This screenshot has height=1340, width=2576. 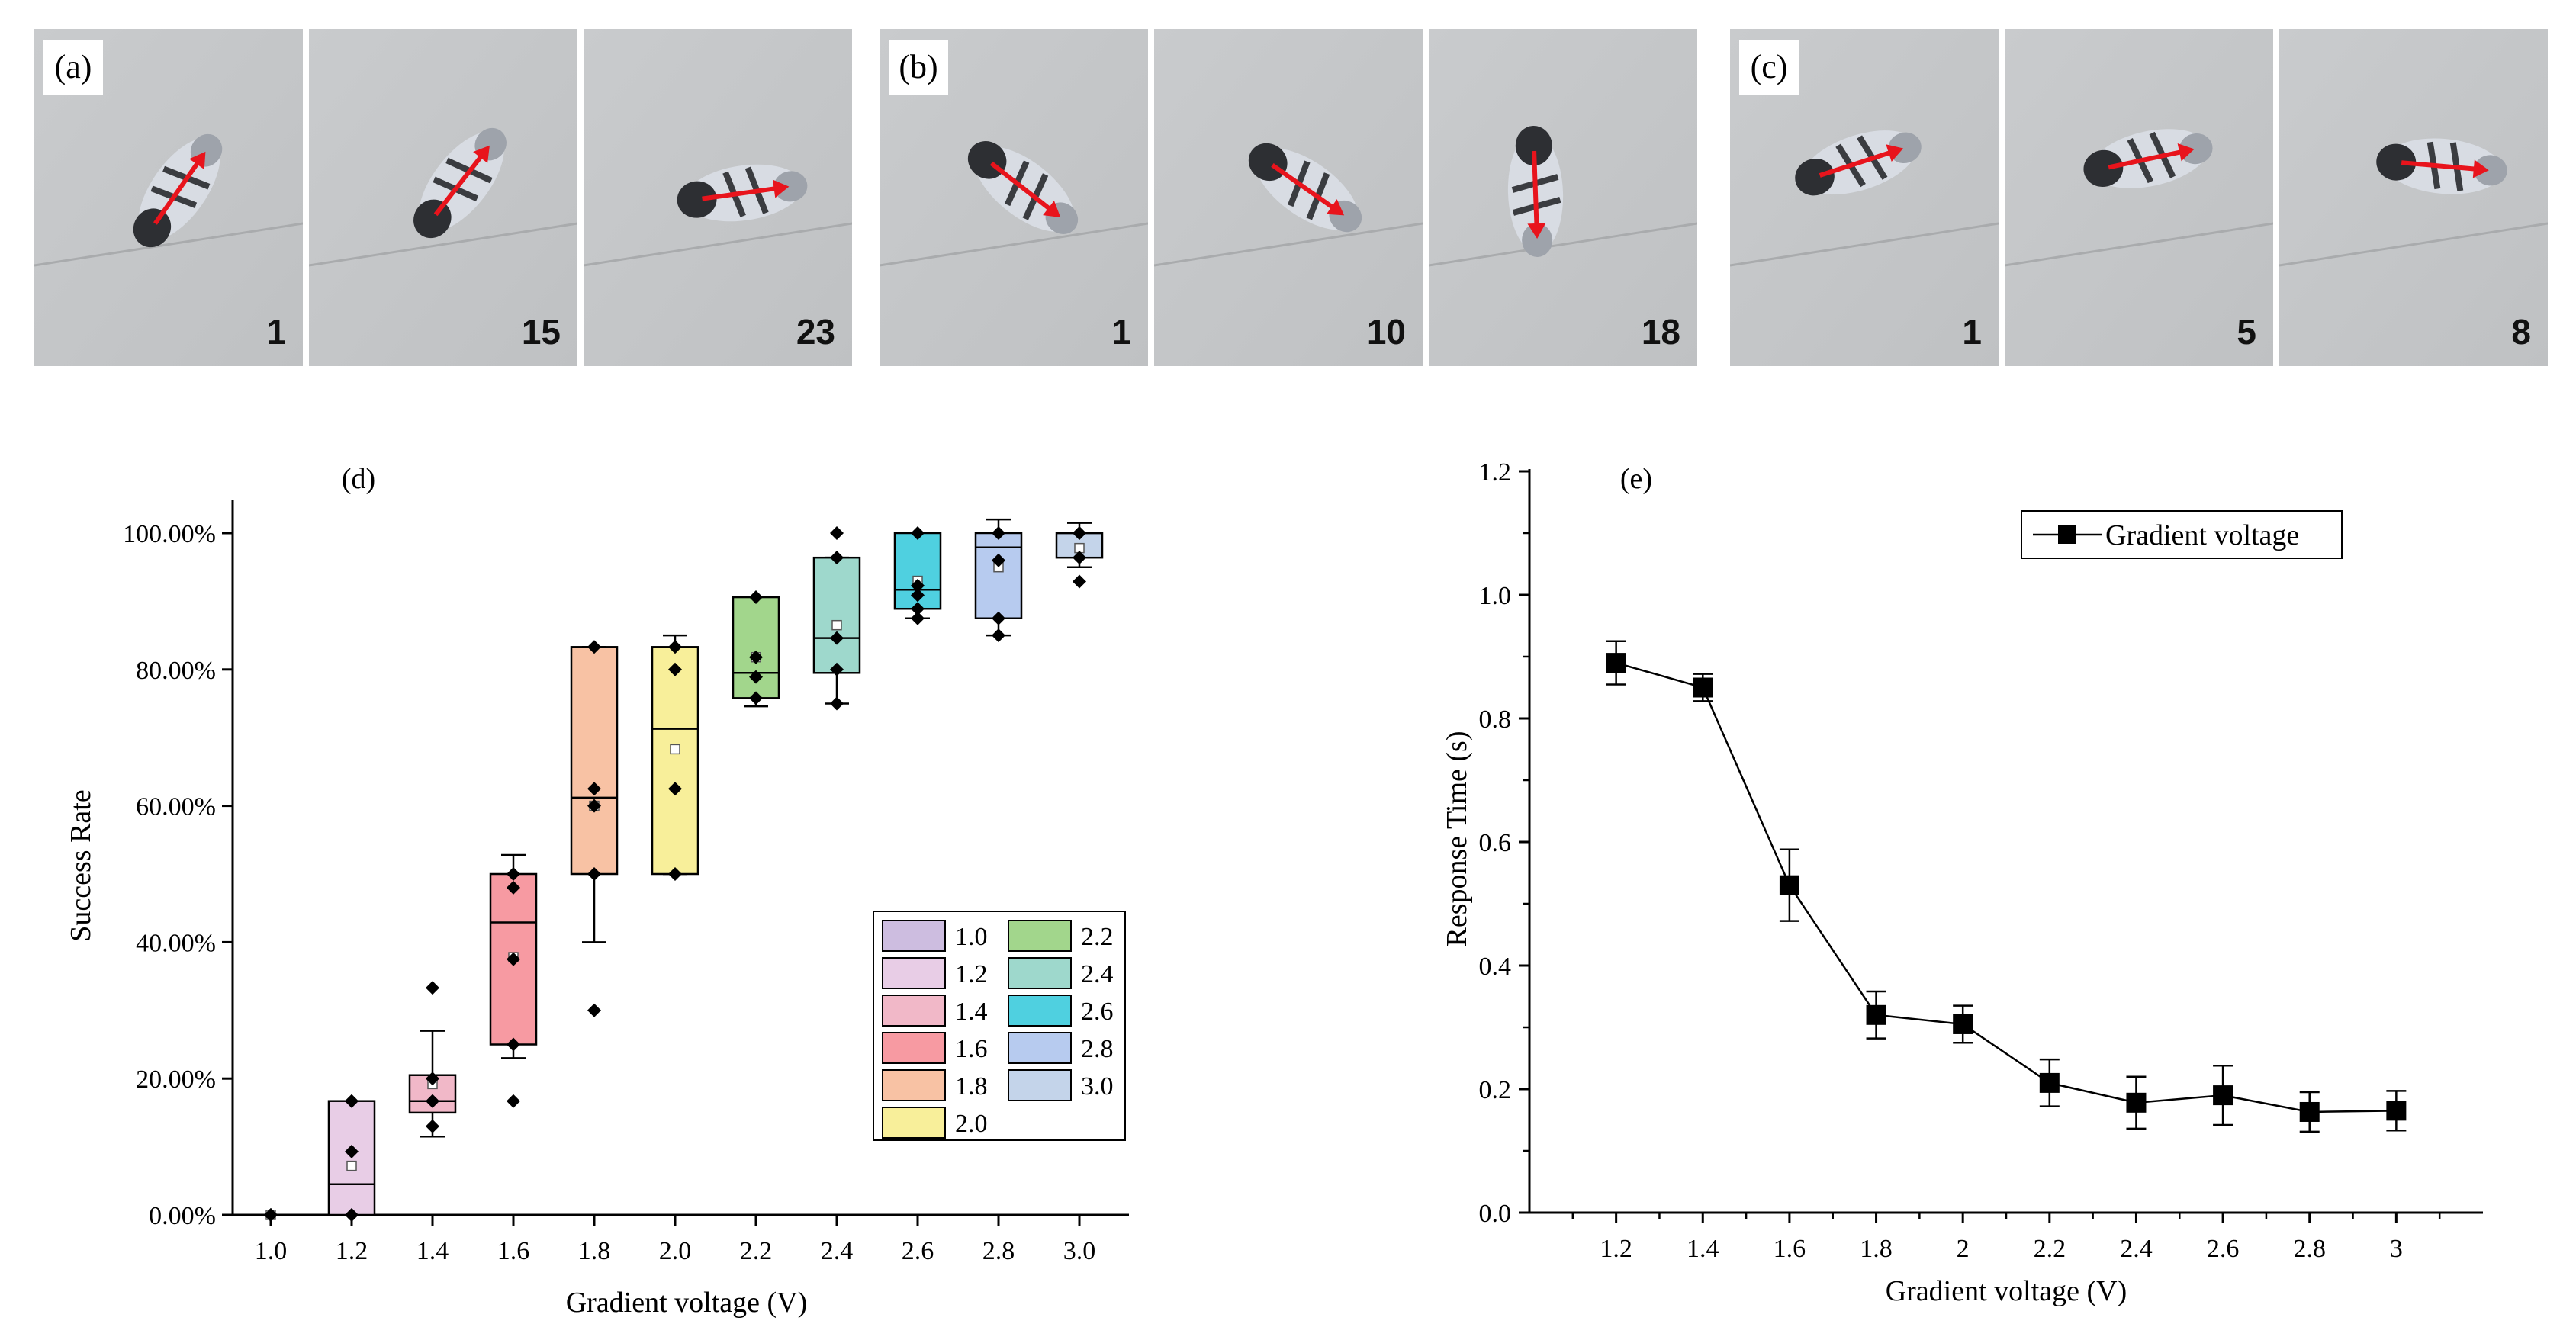 I want to click on photo-frame: 10, so click(x=1288, y=197).